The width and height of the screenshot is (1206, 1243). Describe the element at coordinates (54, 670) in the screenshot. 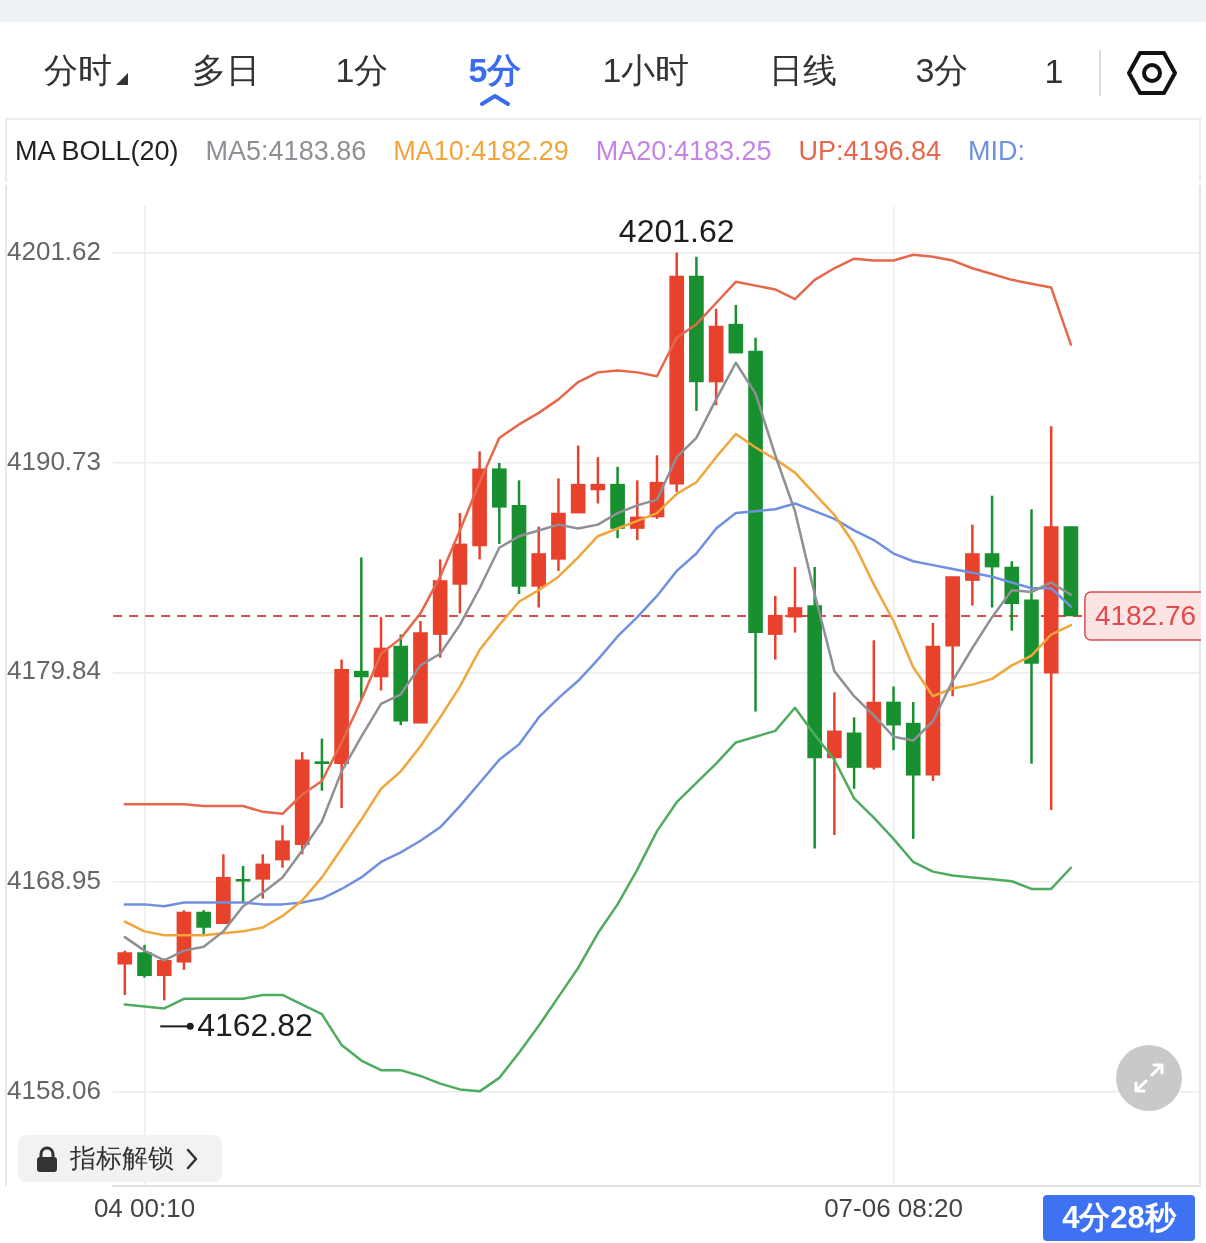

I see `y-tick-label: 4179.84` at that location.